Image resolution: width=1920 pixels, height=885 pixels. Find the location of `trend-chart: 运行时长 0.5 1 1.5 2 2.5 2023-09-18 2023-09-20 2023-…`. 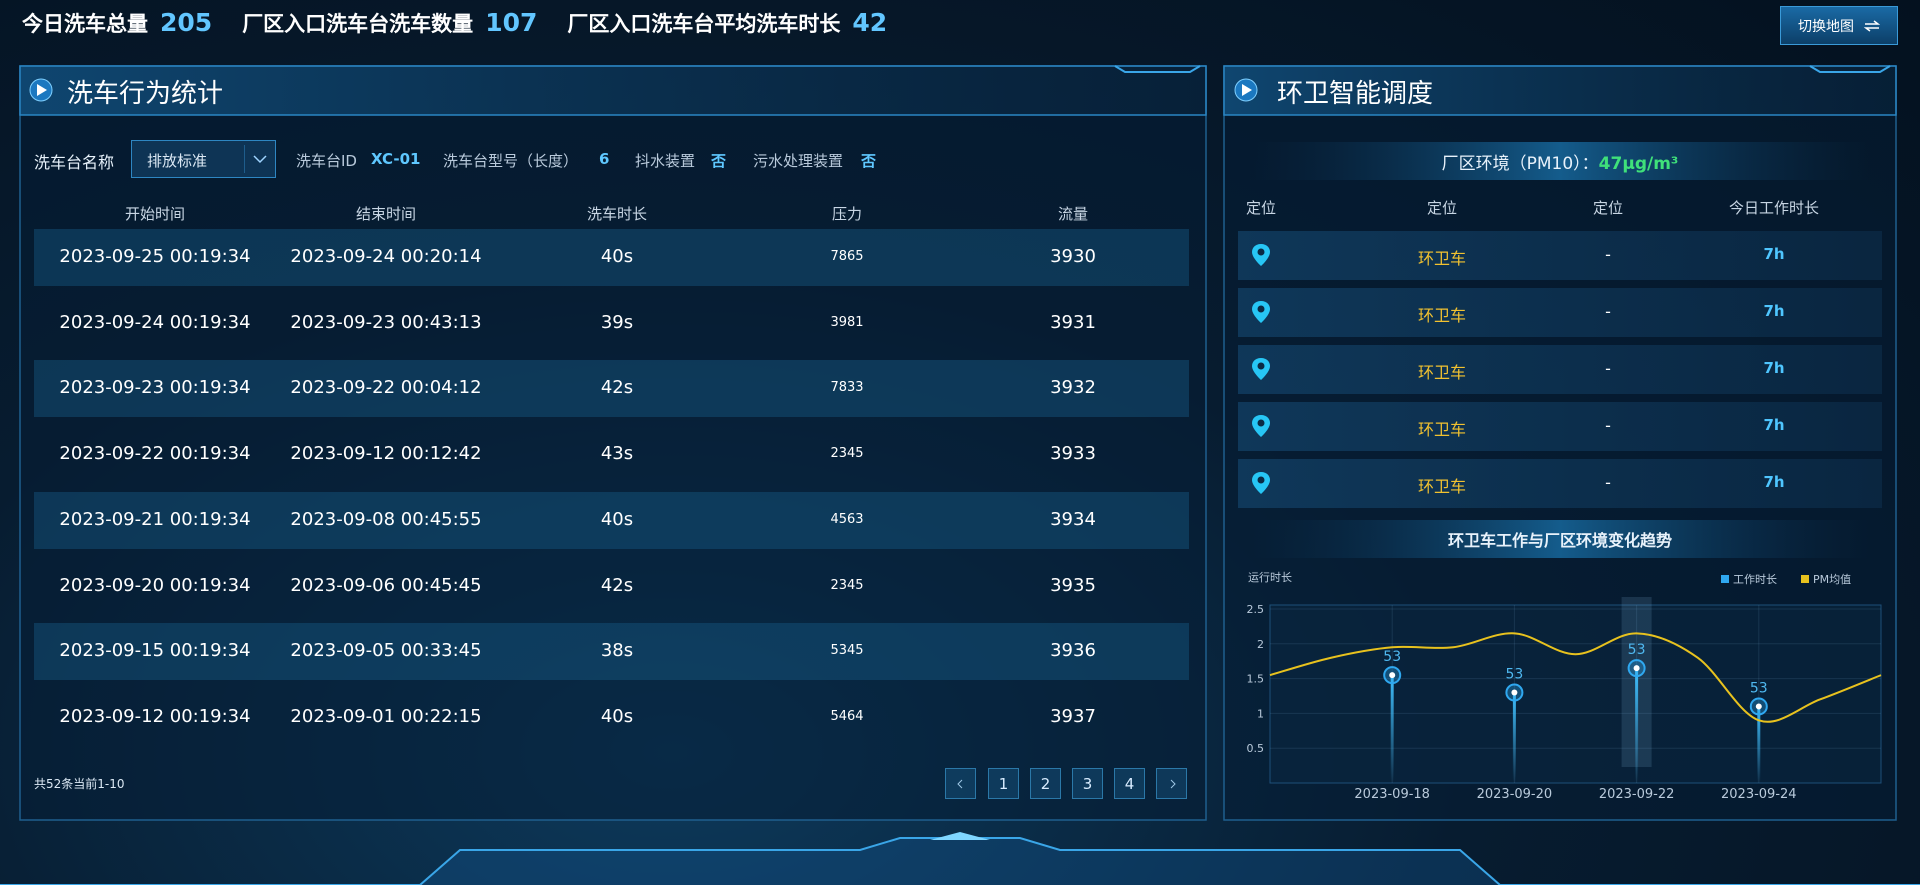

trend-chart: 运行时长 0.5 1 1.5 2 2.5 2023-09-18 2023-09-20 2023-… is located at coordinates (1564, 686).